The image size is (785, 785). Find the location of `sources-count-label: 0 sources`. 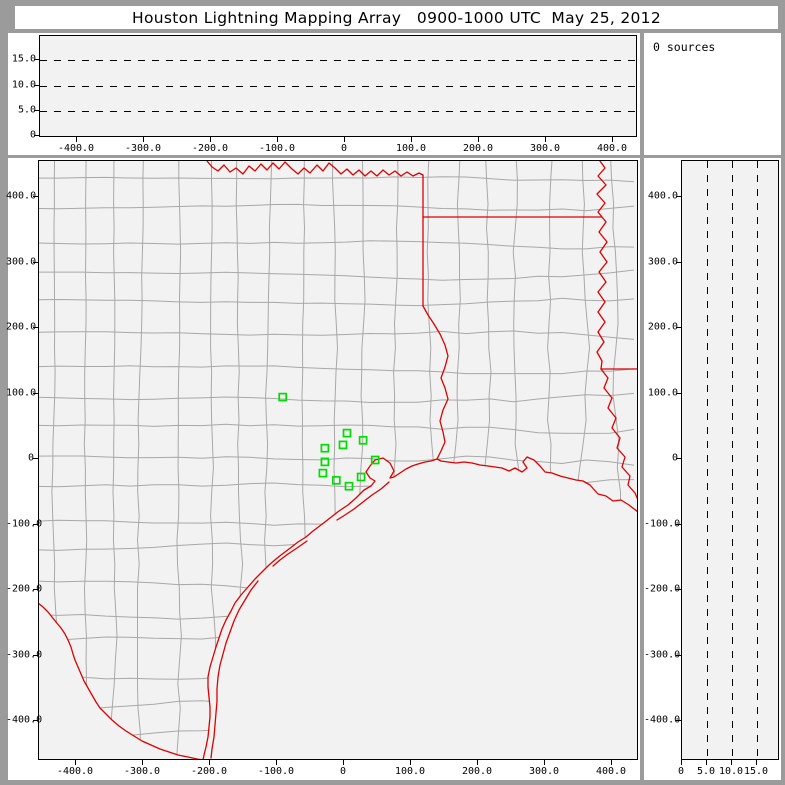

sources-count-label: 0 sources is located at coordinates (684, 47).